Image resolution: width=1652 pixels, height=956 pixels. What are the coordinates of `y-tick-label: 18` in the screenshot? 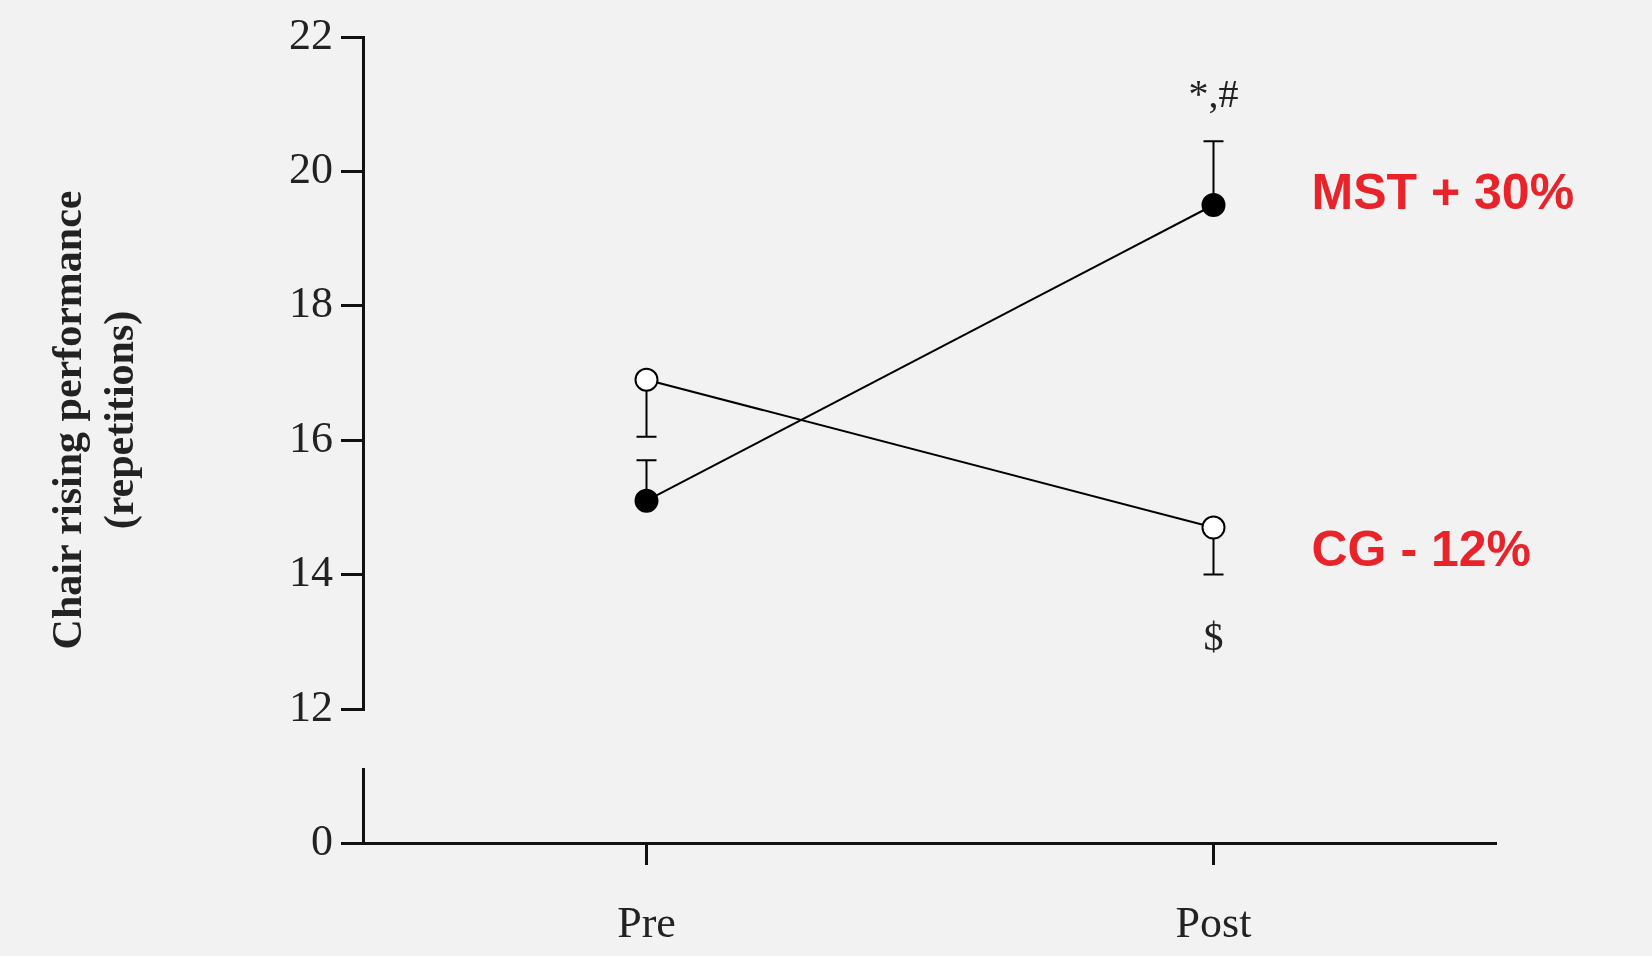 It's located at (311, 303).